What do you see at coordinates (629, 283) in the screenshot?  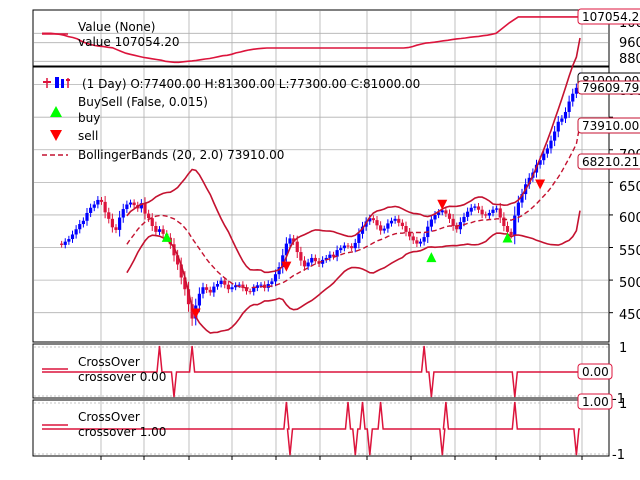 I see `price-ytick: 50000` at bounding box center [629, 283].